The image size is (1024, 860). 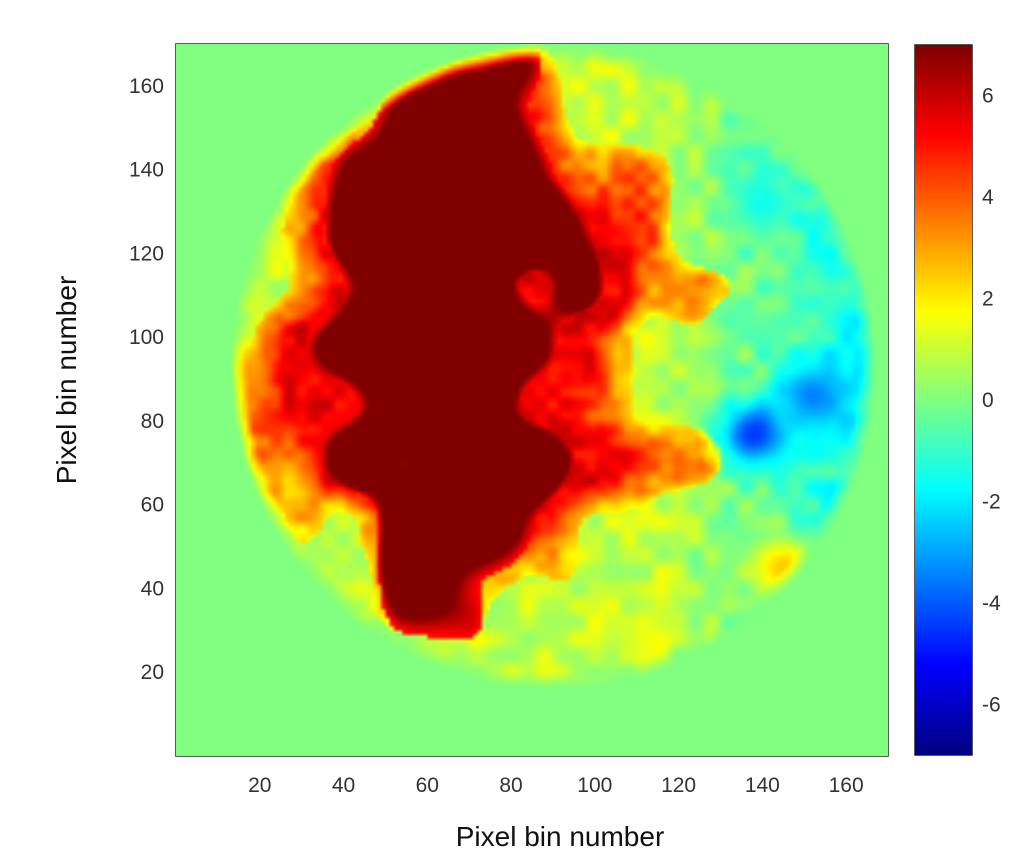 What do you see at coordinates (146, 253) in the screenshot?
I see `y-tick-label: 120` at bounding box center [146, 253].